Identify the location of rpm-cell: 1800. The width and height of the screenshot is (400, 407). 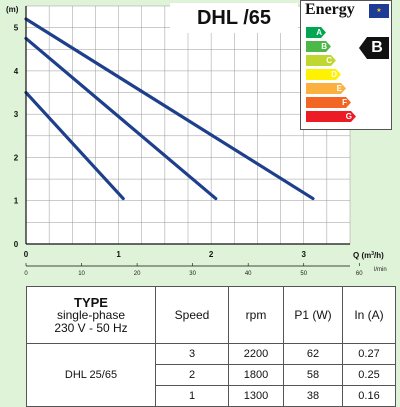
(256, 375).